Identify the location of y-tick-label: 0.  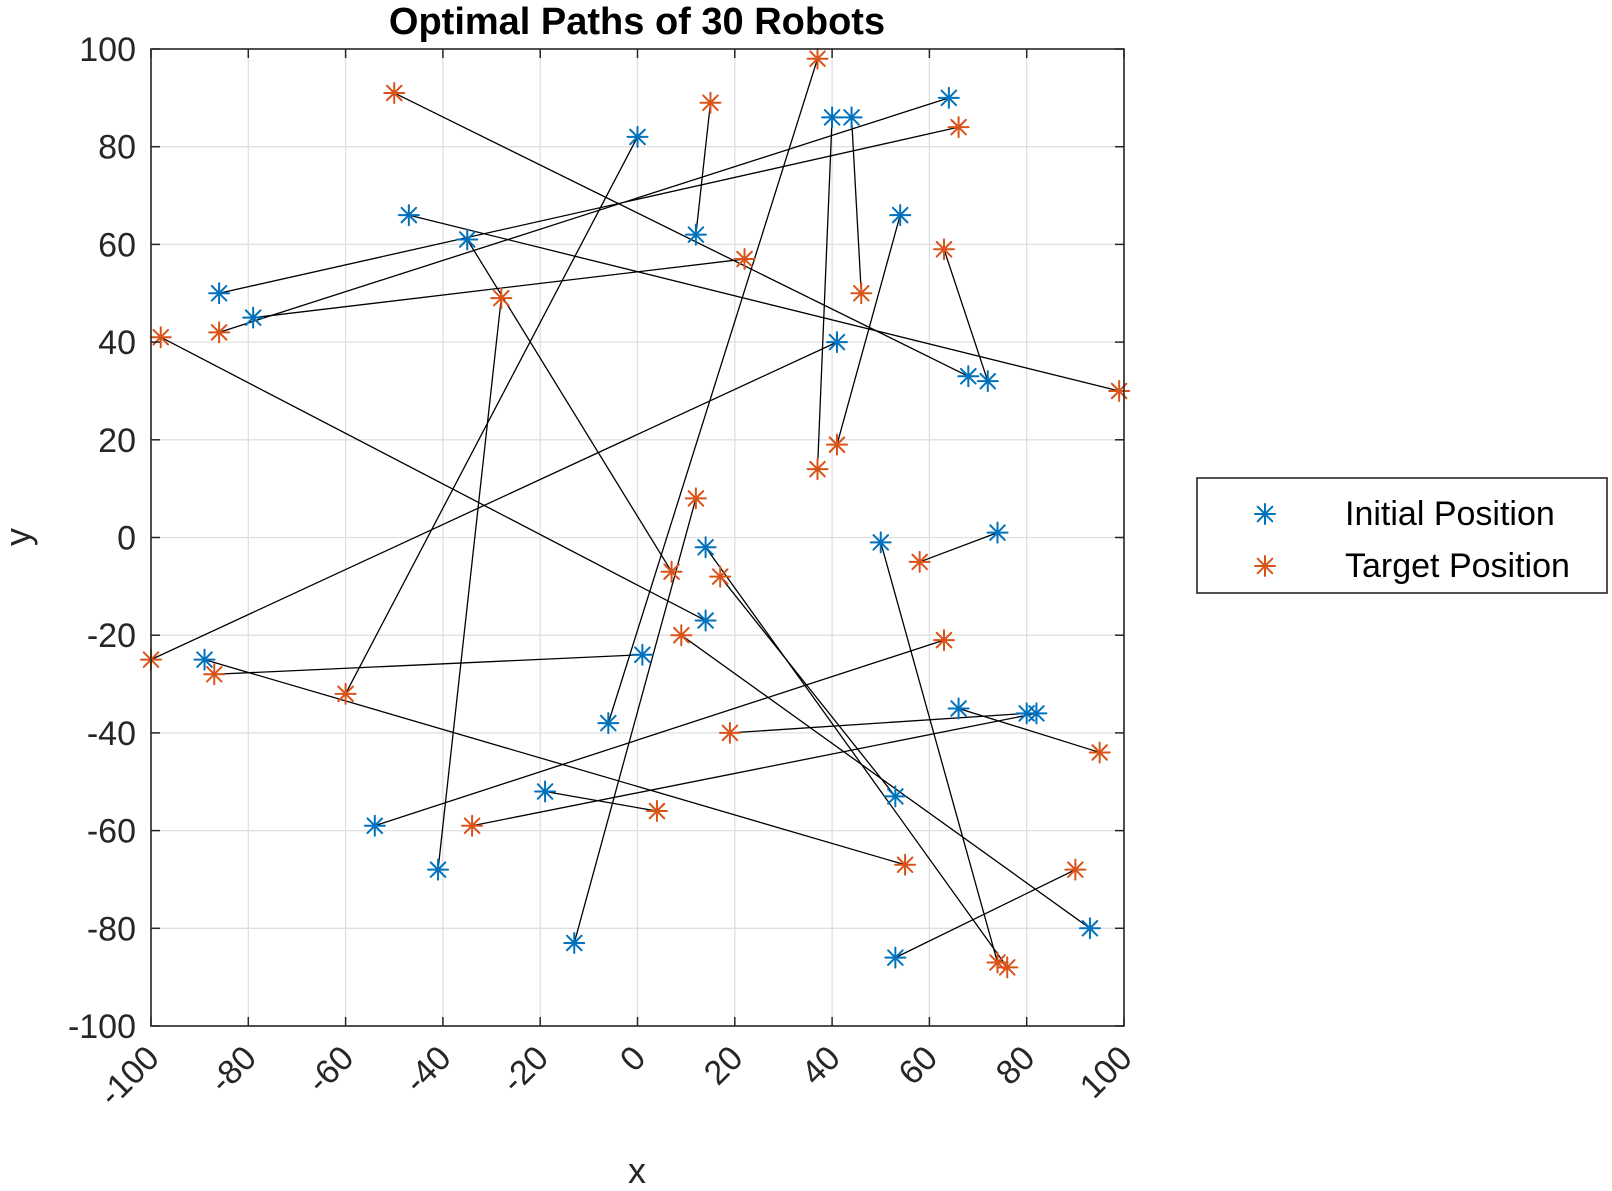
(126, 539).